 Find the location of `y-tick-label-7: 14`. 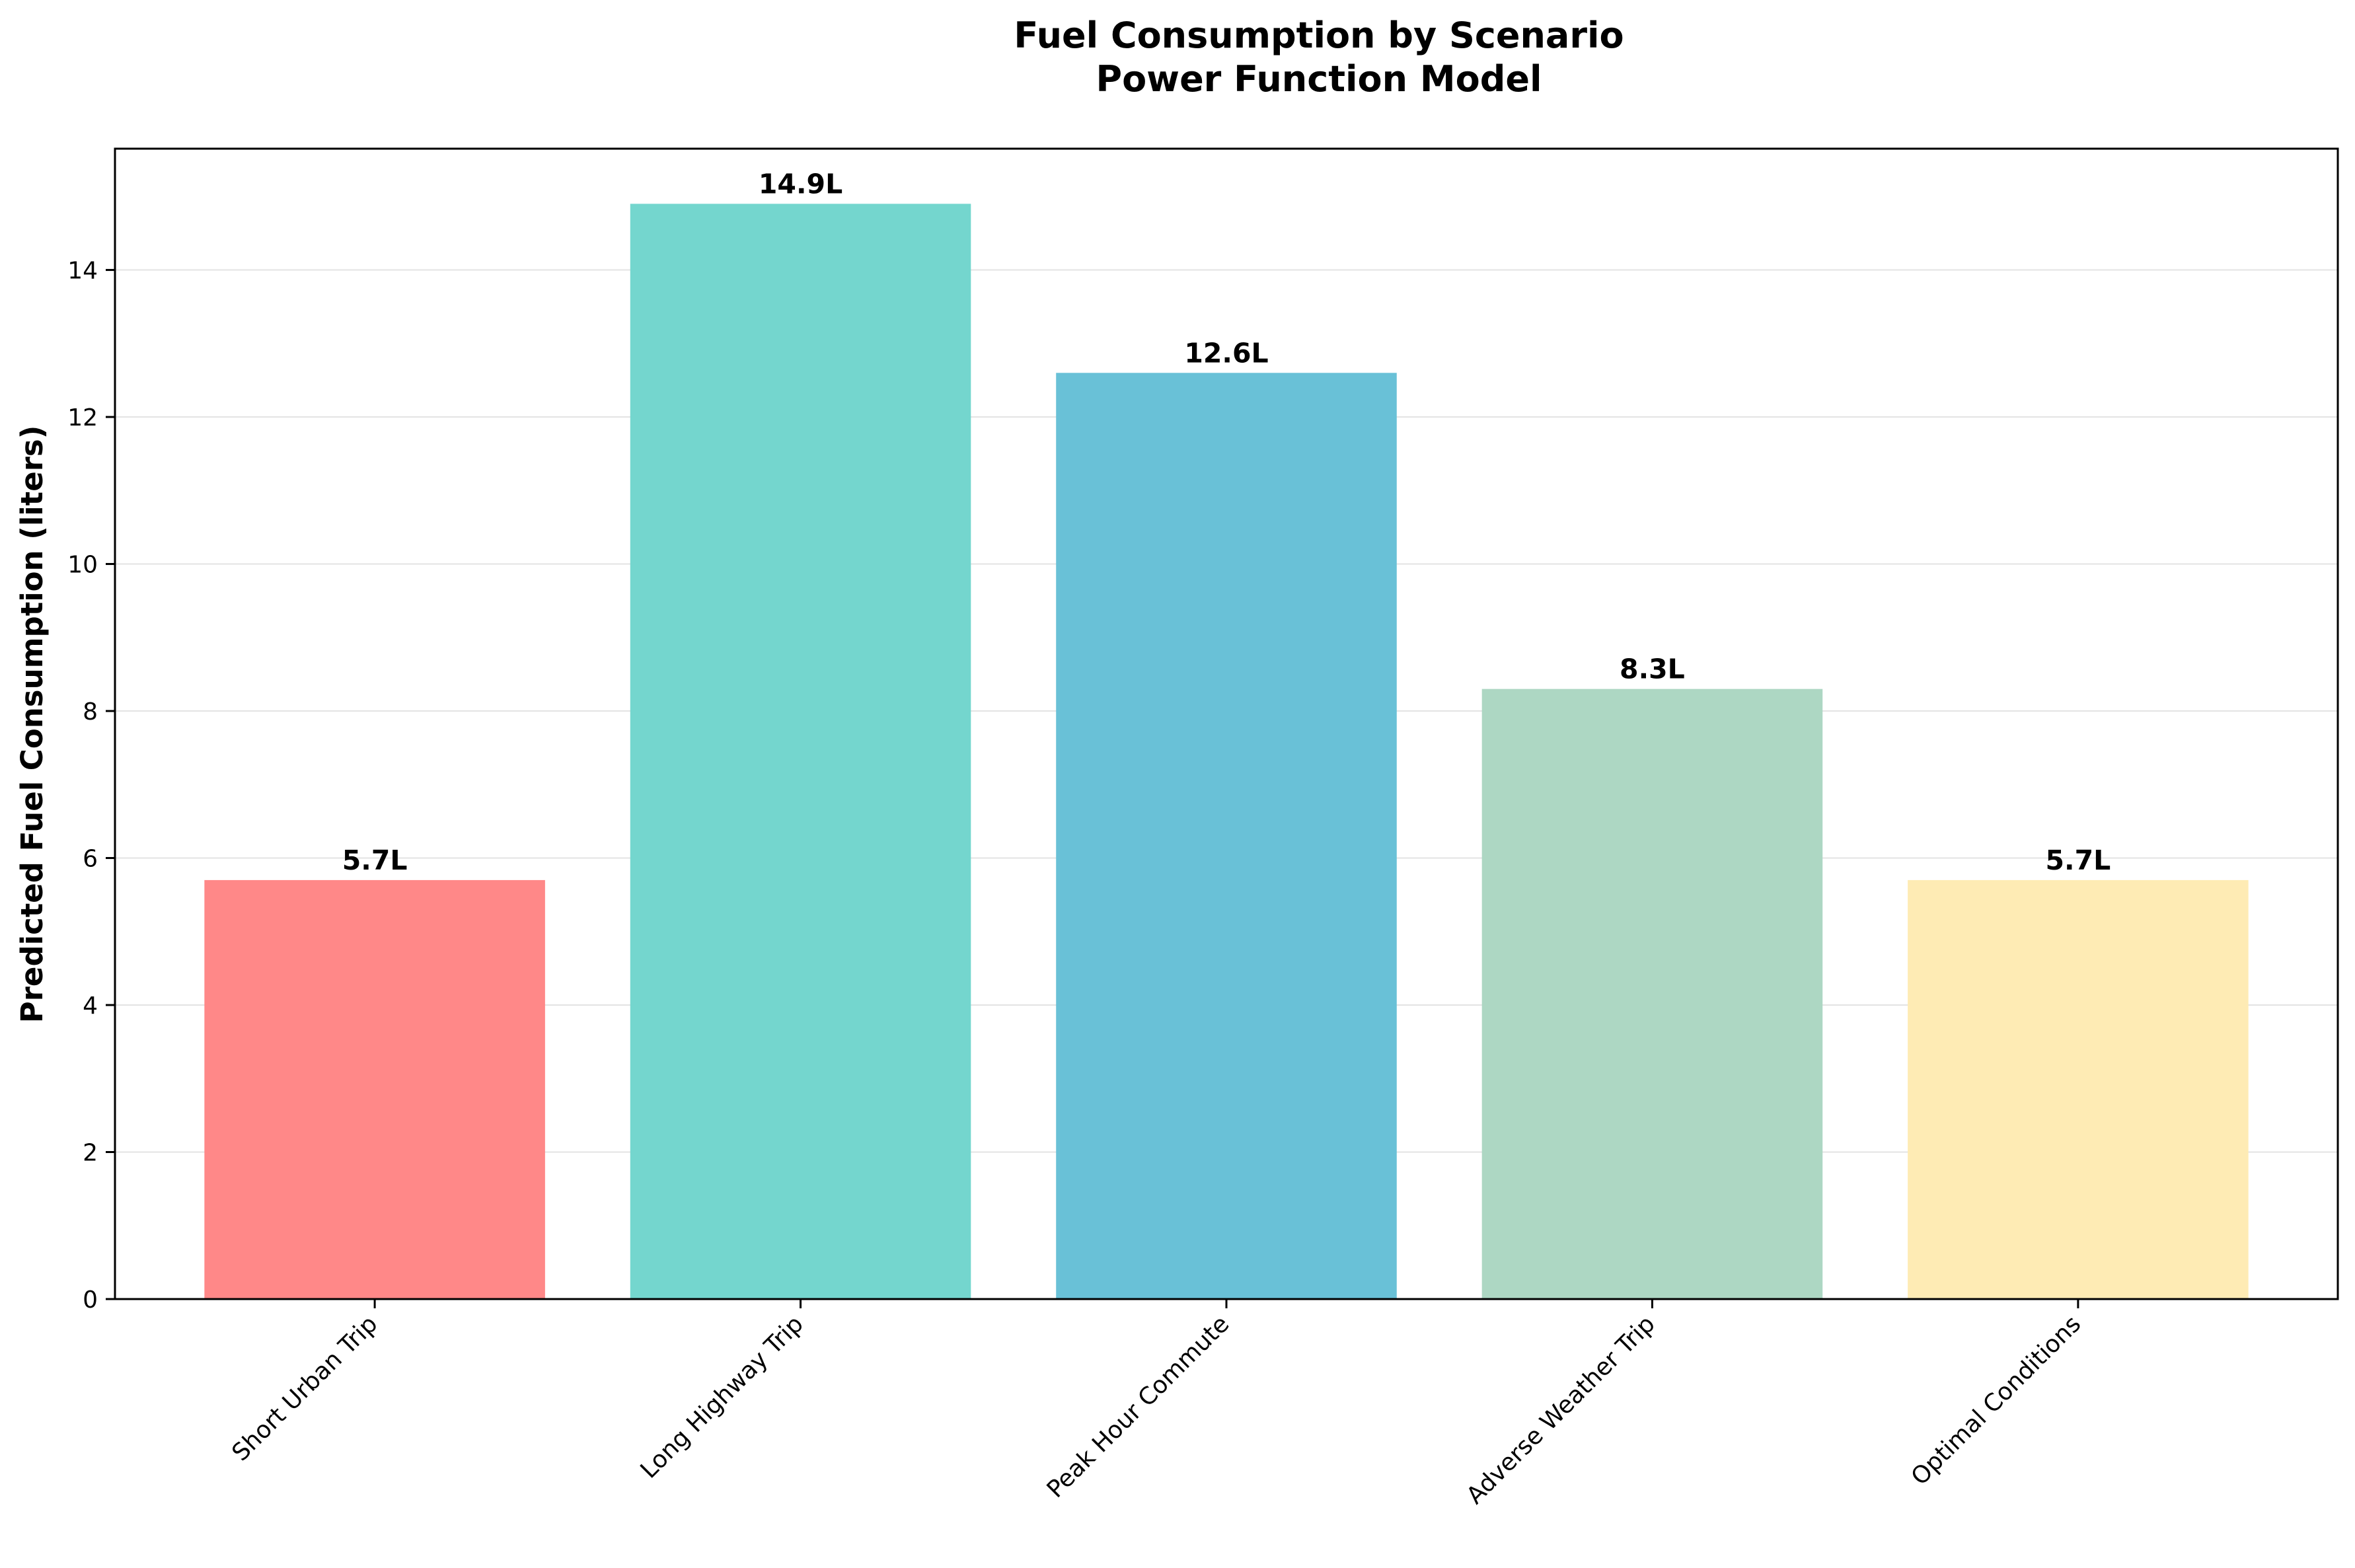

y-tick-label-7: 14 is located at coordinates (83, 271).